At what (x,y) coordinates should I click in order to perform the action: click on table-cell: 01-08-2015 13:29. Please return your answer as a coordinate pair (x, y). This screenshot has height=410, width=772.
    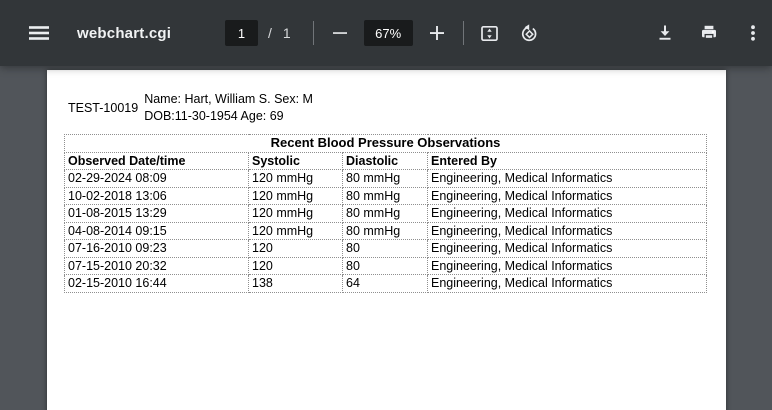
    Looking at the image, I should click on (156, 213).